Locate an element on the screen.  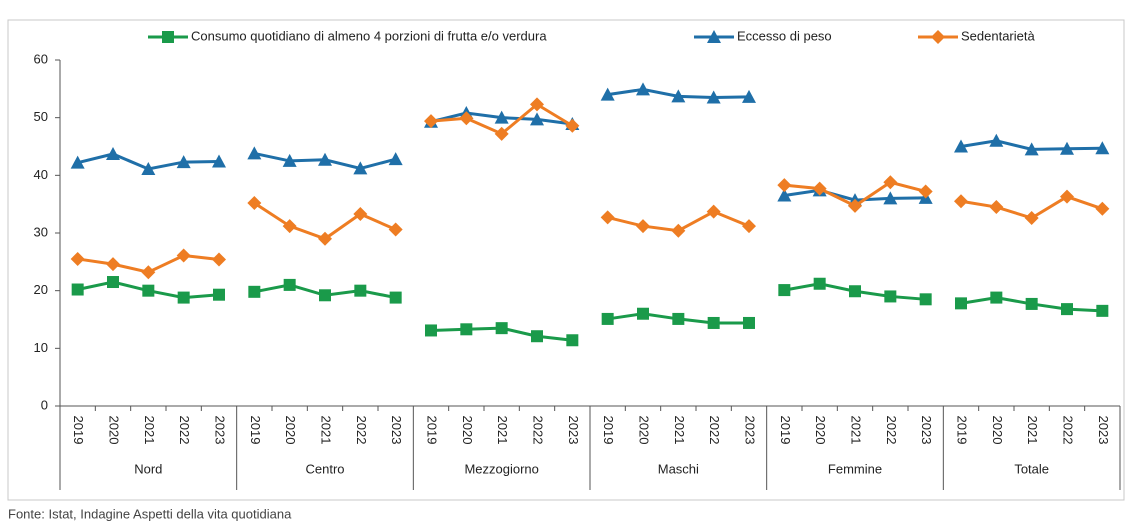
legend-label: Eccesso di peso is located at coordinates (784, 35).